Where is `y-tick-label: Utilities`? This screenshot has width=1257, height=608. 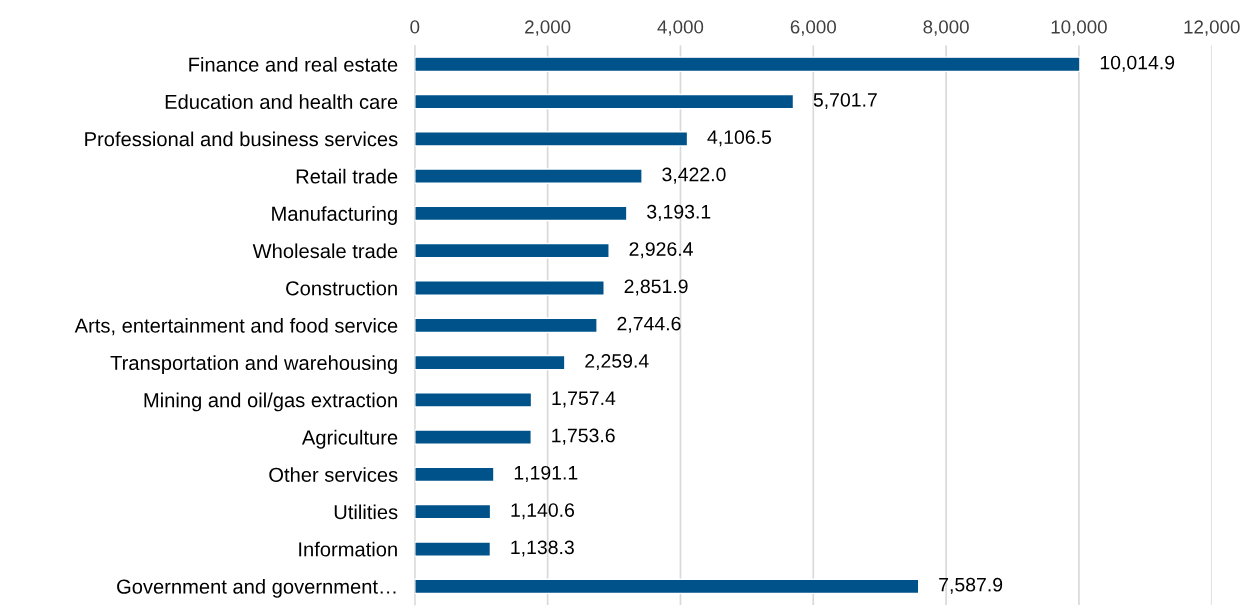 y-tick-label: Utilities is located at coordinates (366, 512).